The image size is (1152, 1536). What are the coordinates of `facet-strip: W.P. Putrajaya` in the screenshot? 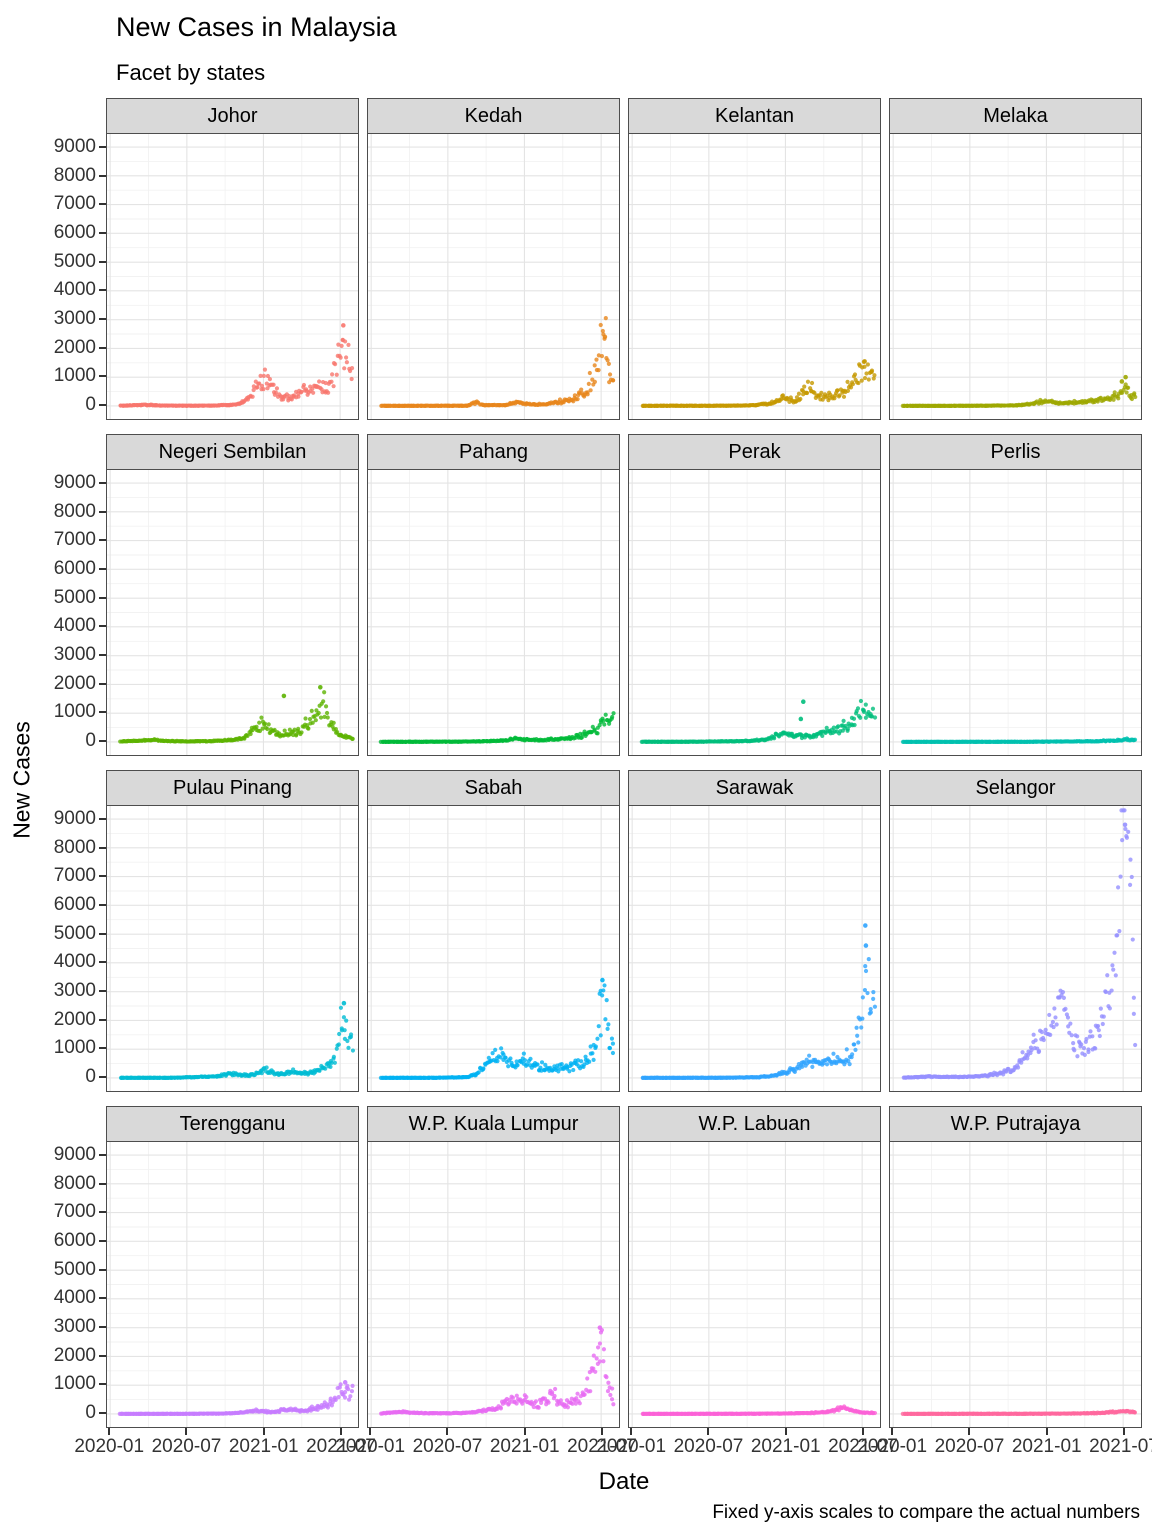 It's located at (1015, 1124).